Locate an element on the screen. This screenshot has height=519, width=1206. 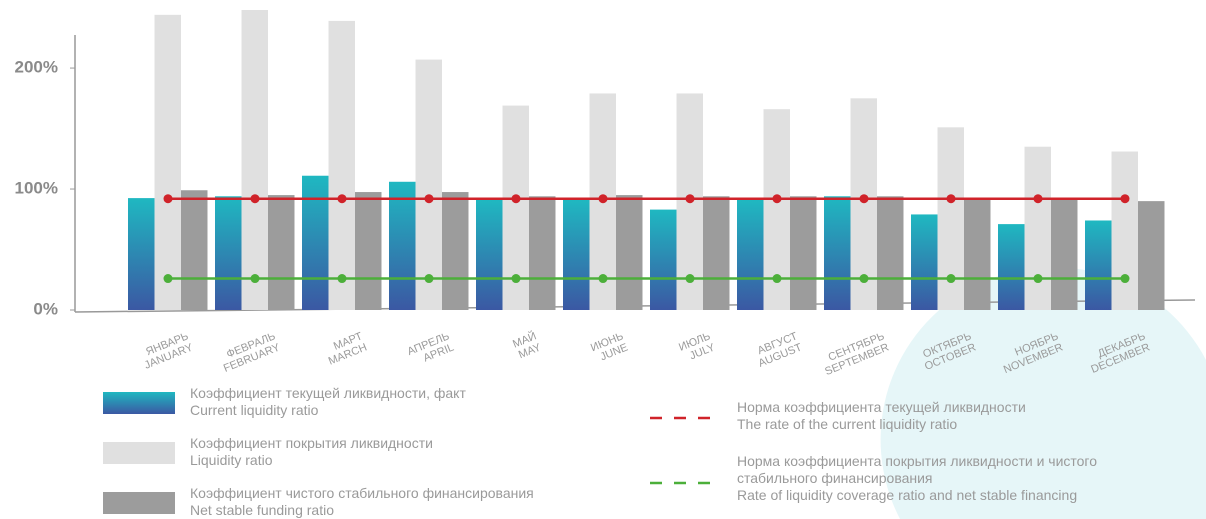
legend-label: Net stable funding ratio is located at coordinates (262, 510).